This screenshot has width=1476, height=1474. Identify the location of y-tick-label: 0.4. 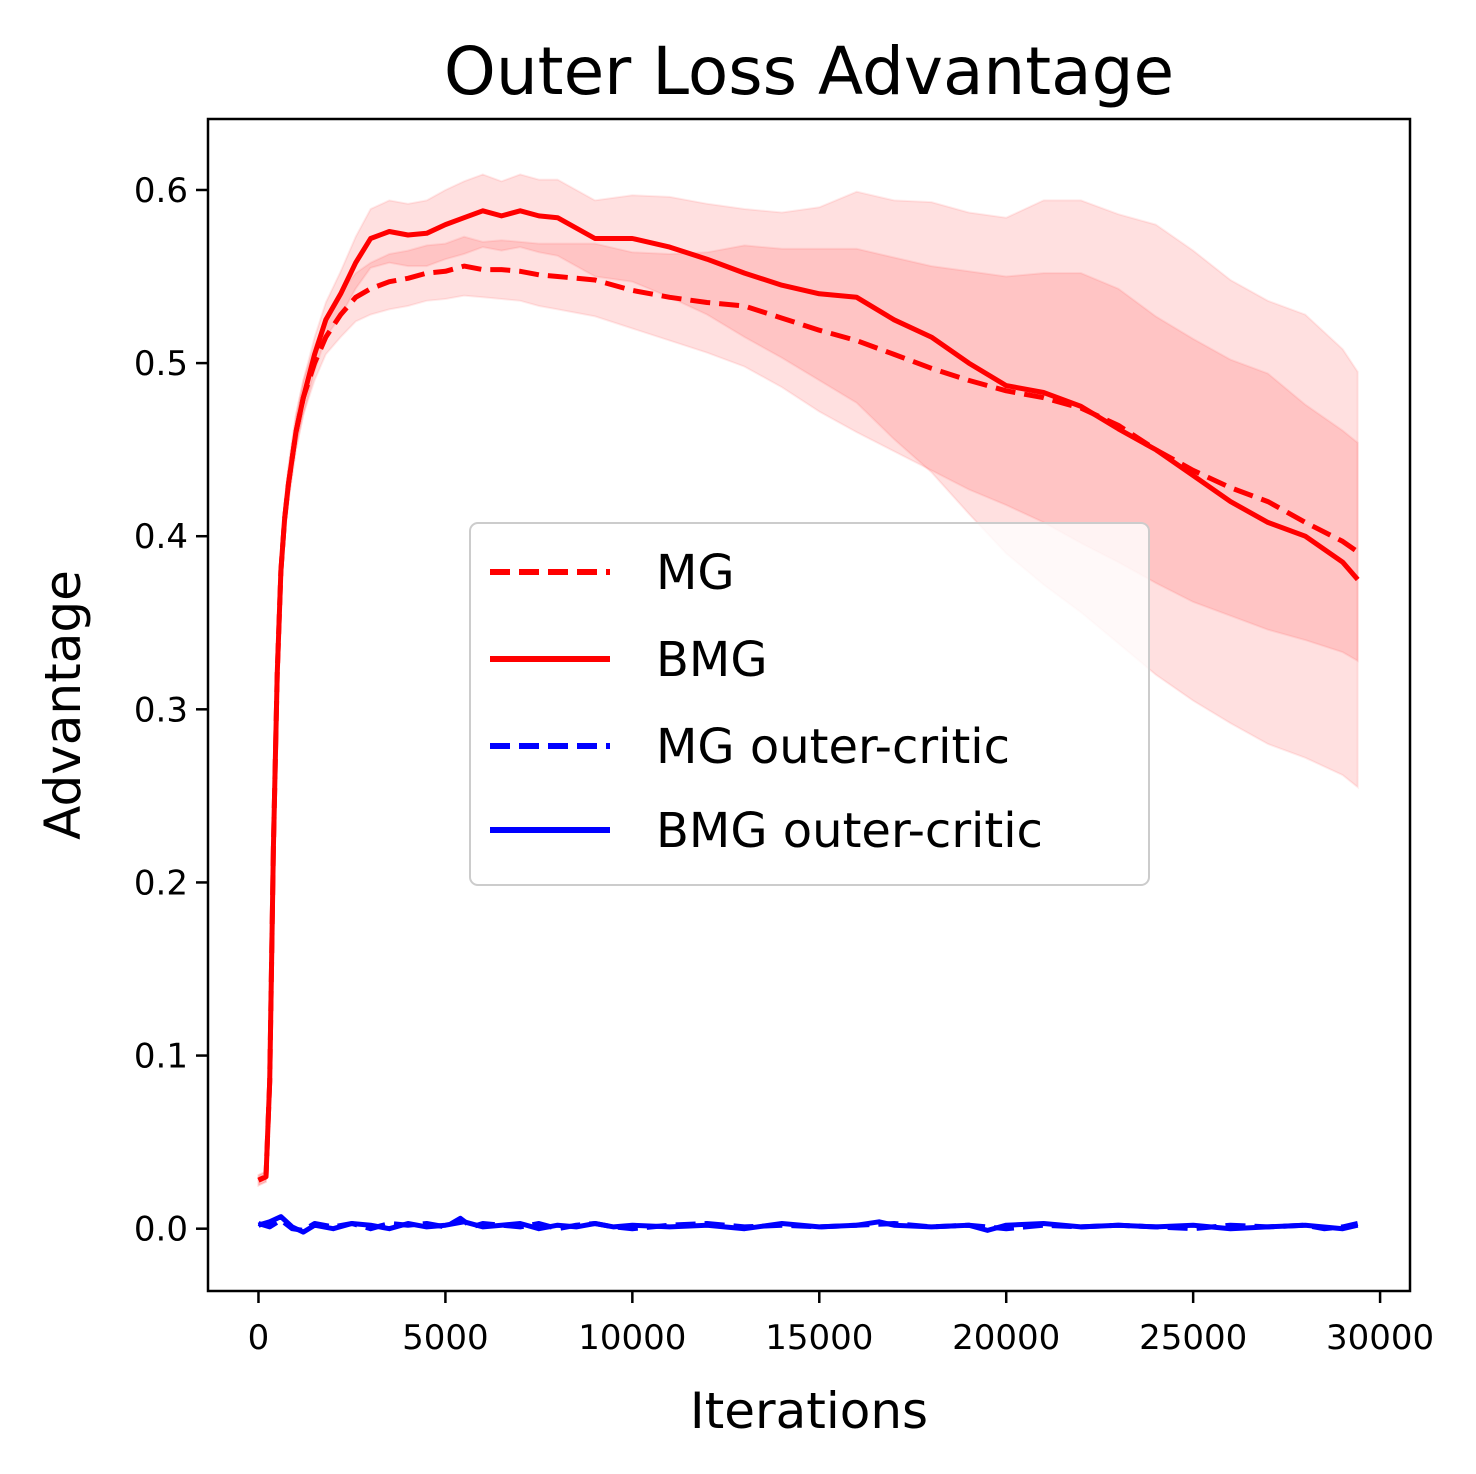
(161, 537).